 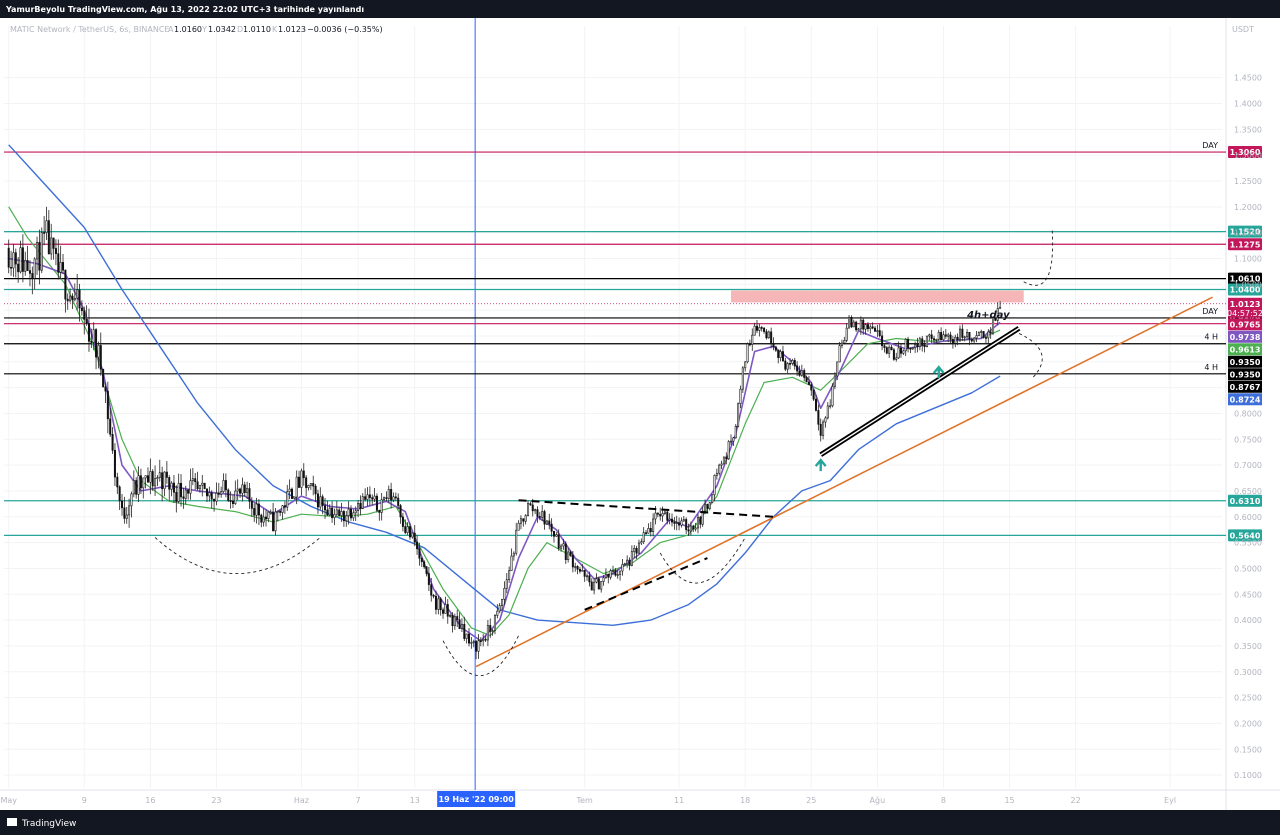 I want to click on price-tag-label: 1.0123, so click(x=1245, y=304).